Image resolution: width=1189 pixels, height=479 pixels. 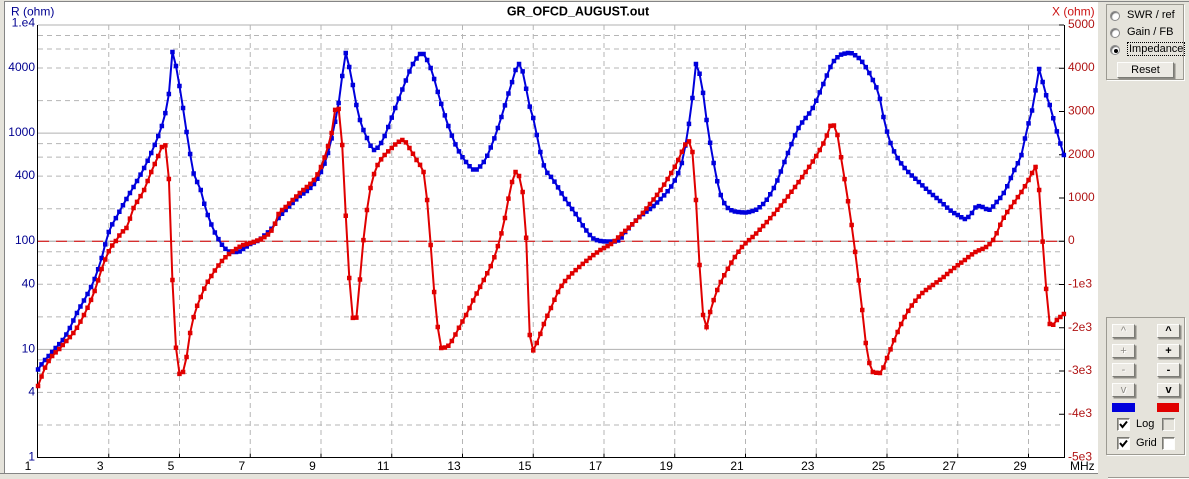 I want to click on svg-text: -3e3, so click(x=1080, y=370).